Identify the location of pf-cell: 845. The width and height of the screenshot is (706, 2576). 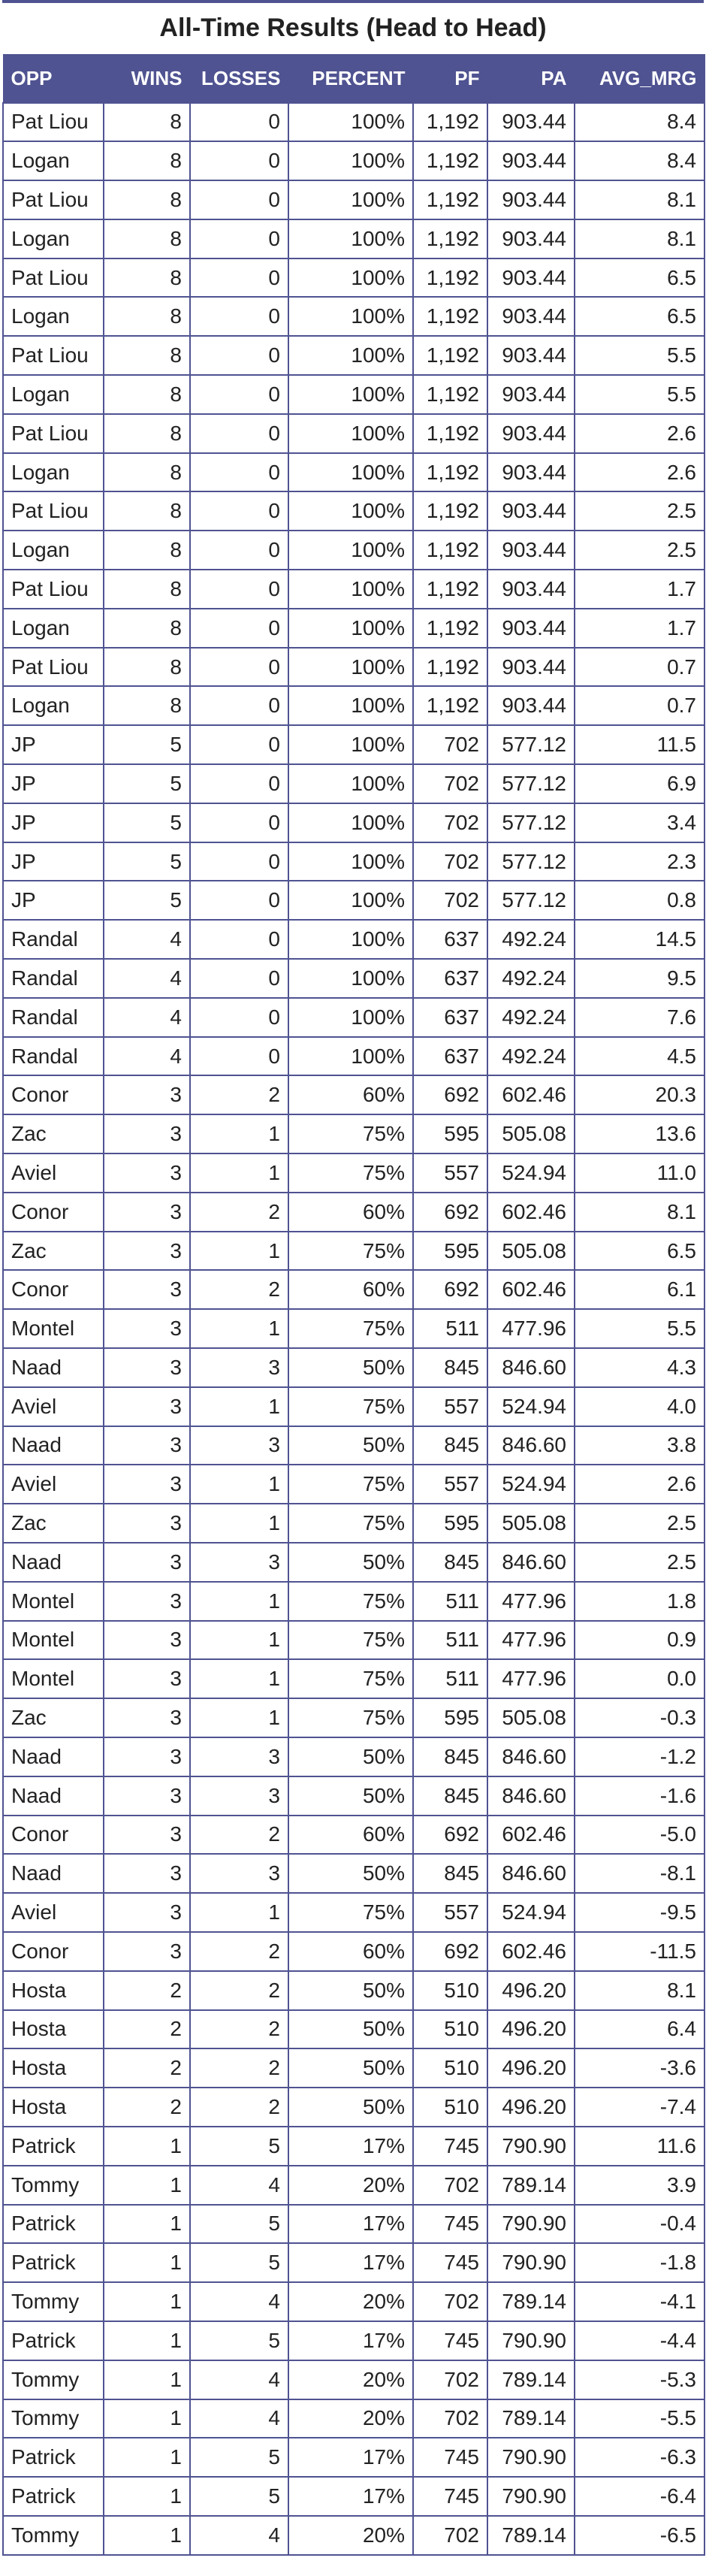
(450, 1562).